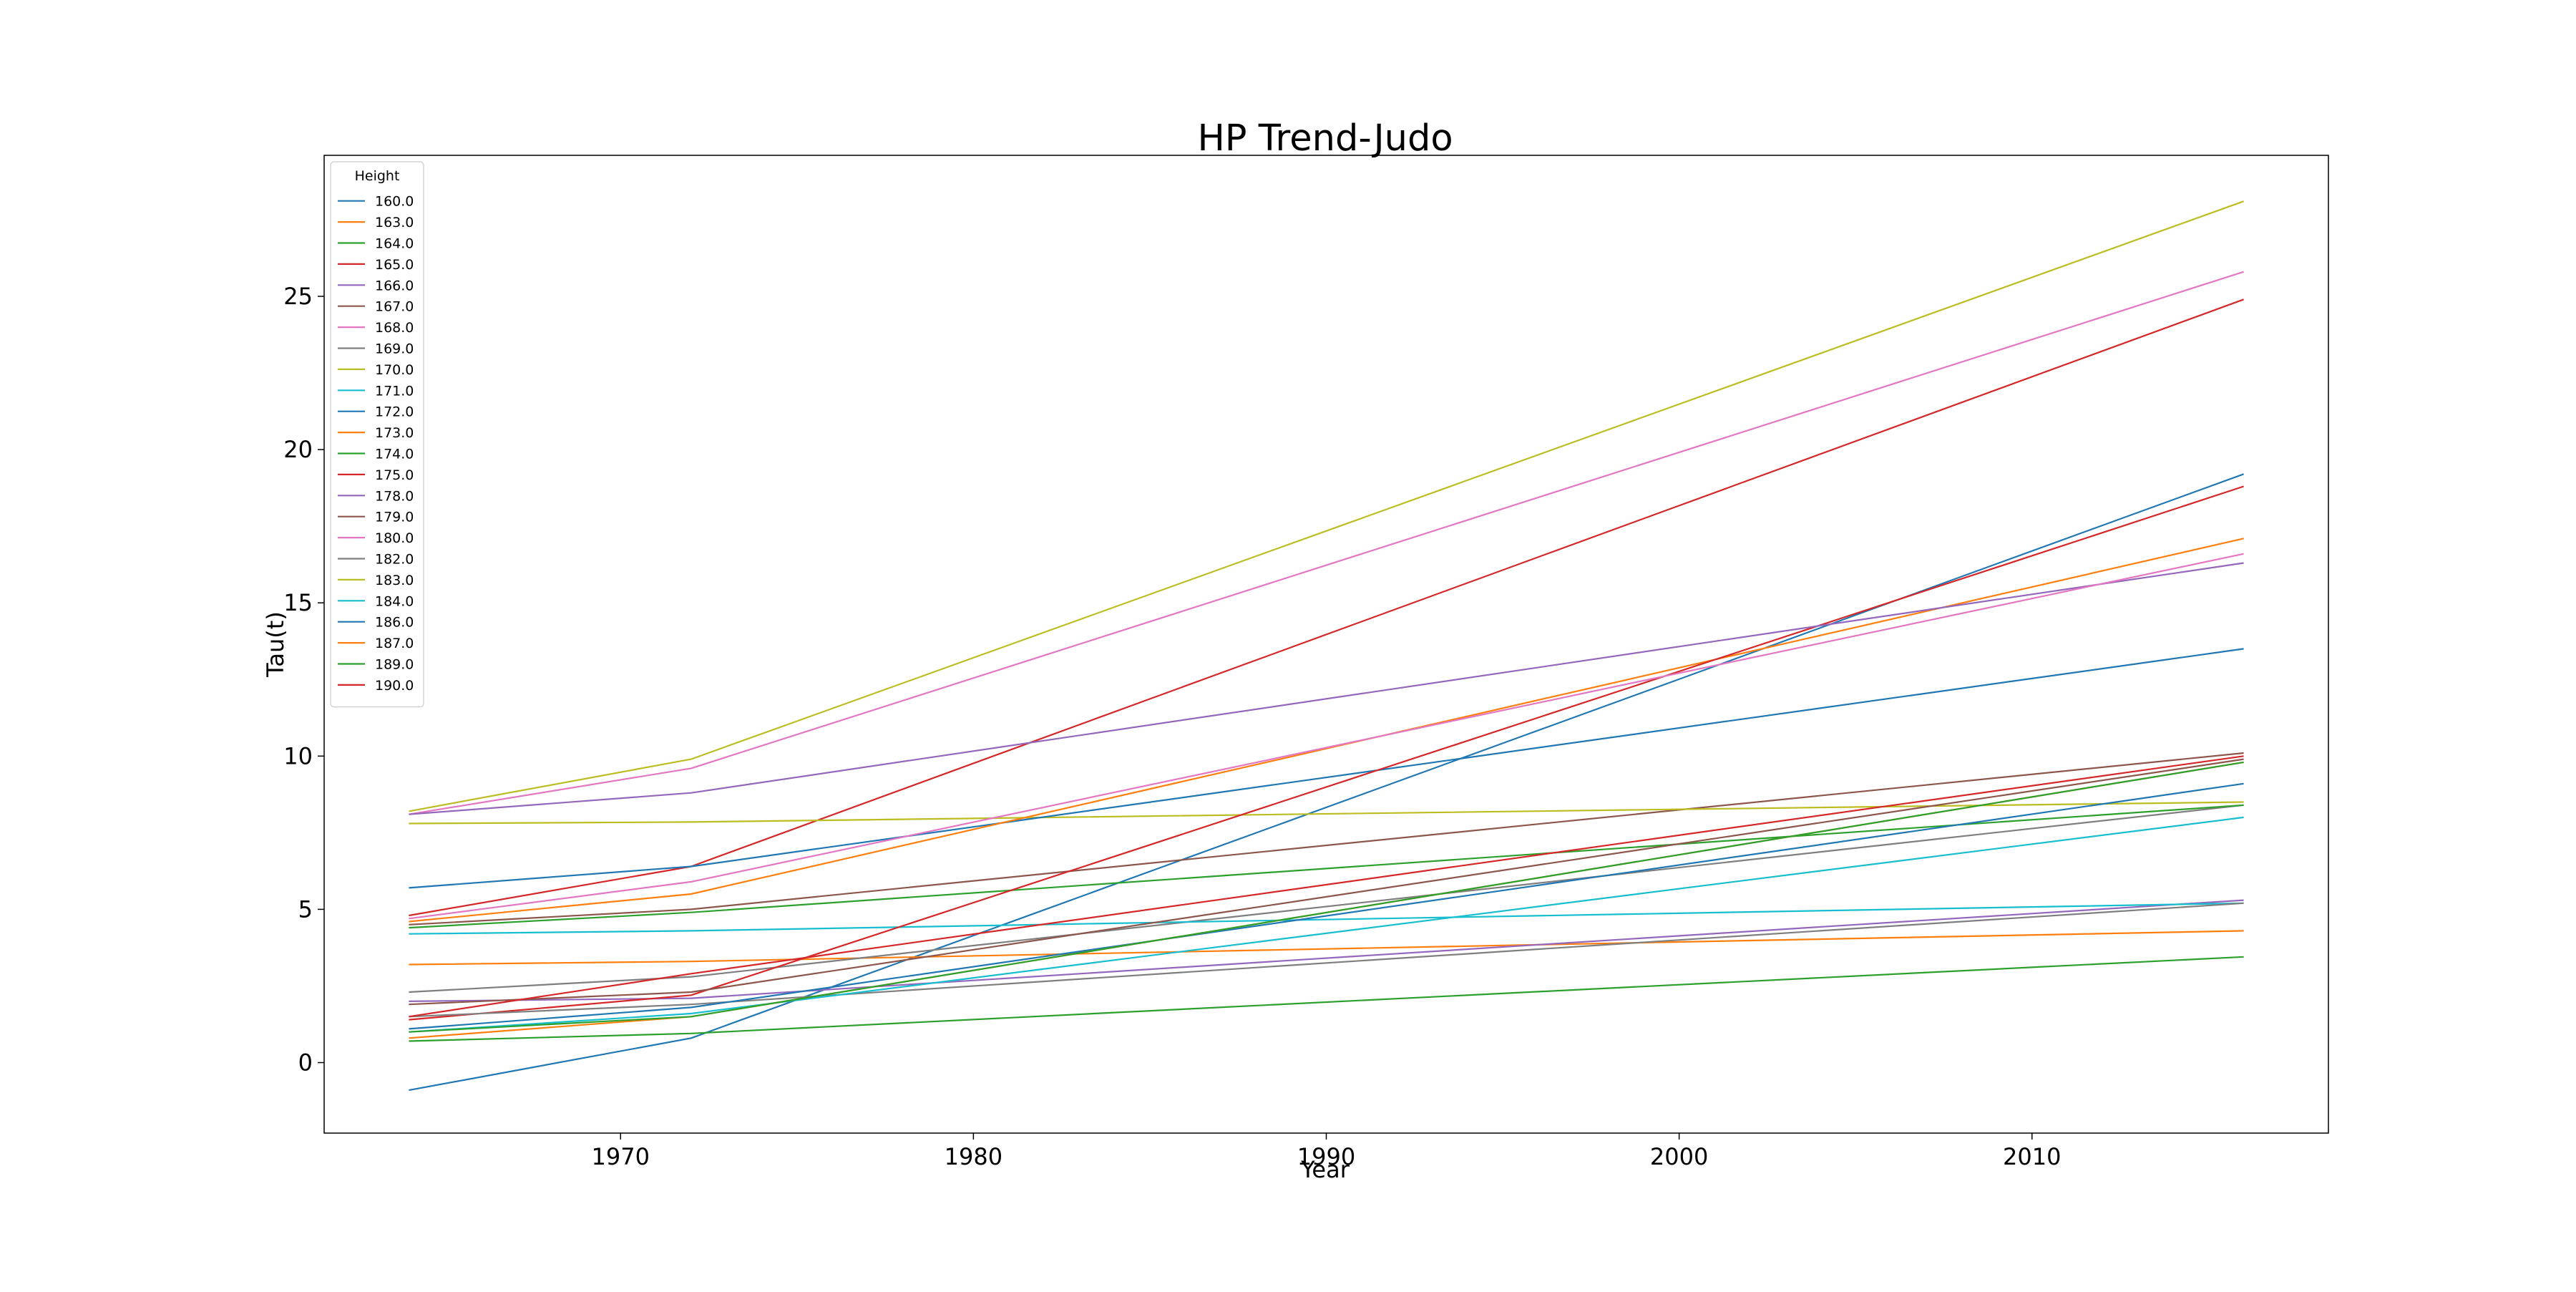  Describe the element at coordinates (275, 644) in the screenshot. I see `y-axis-label: Tau(t)` at that location.